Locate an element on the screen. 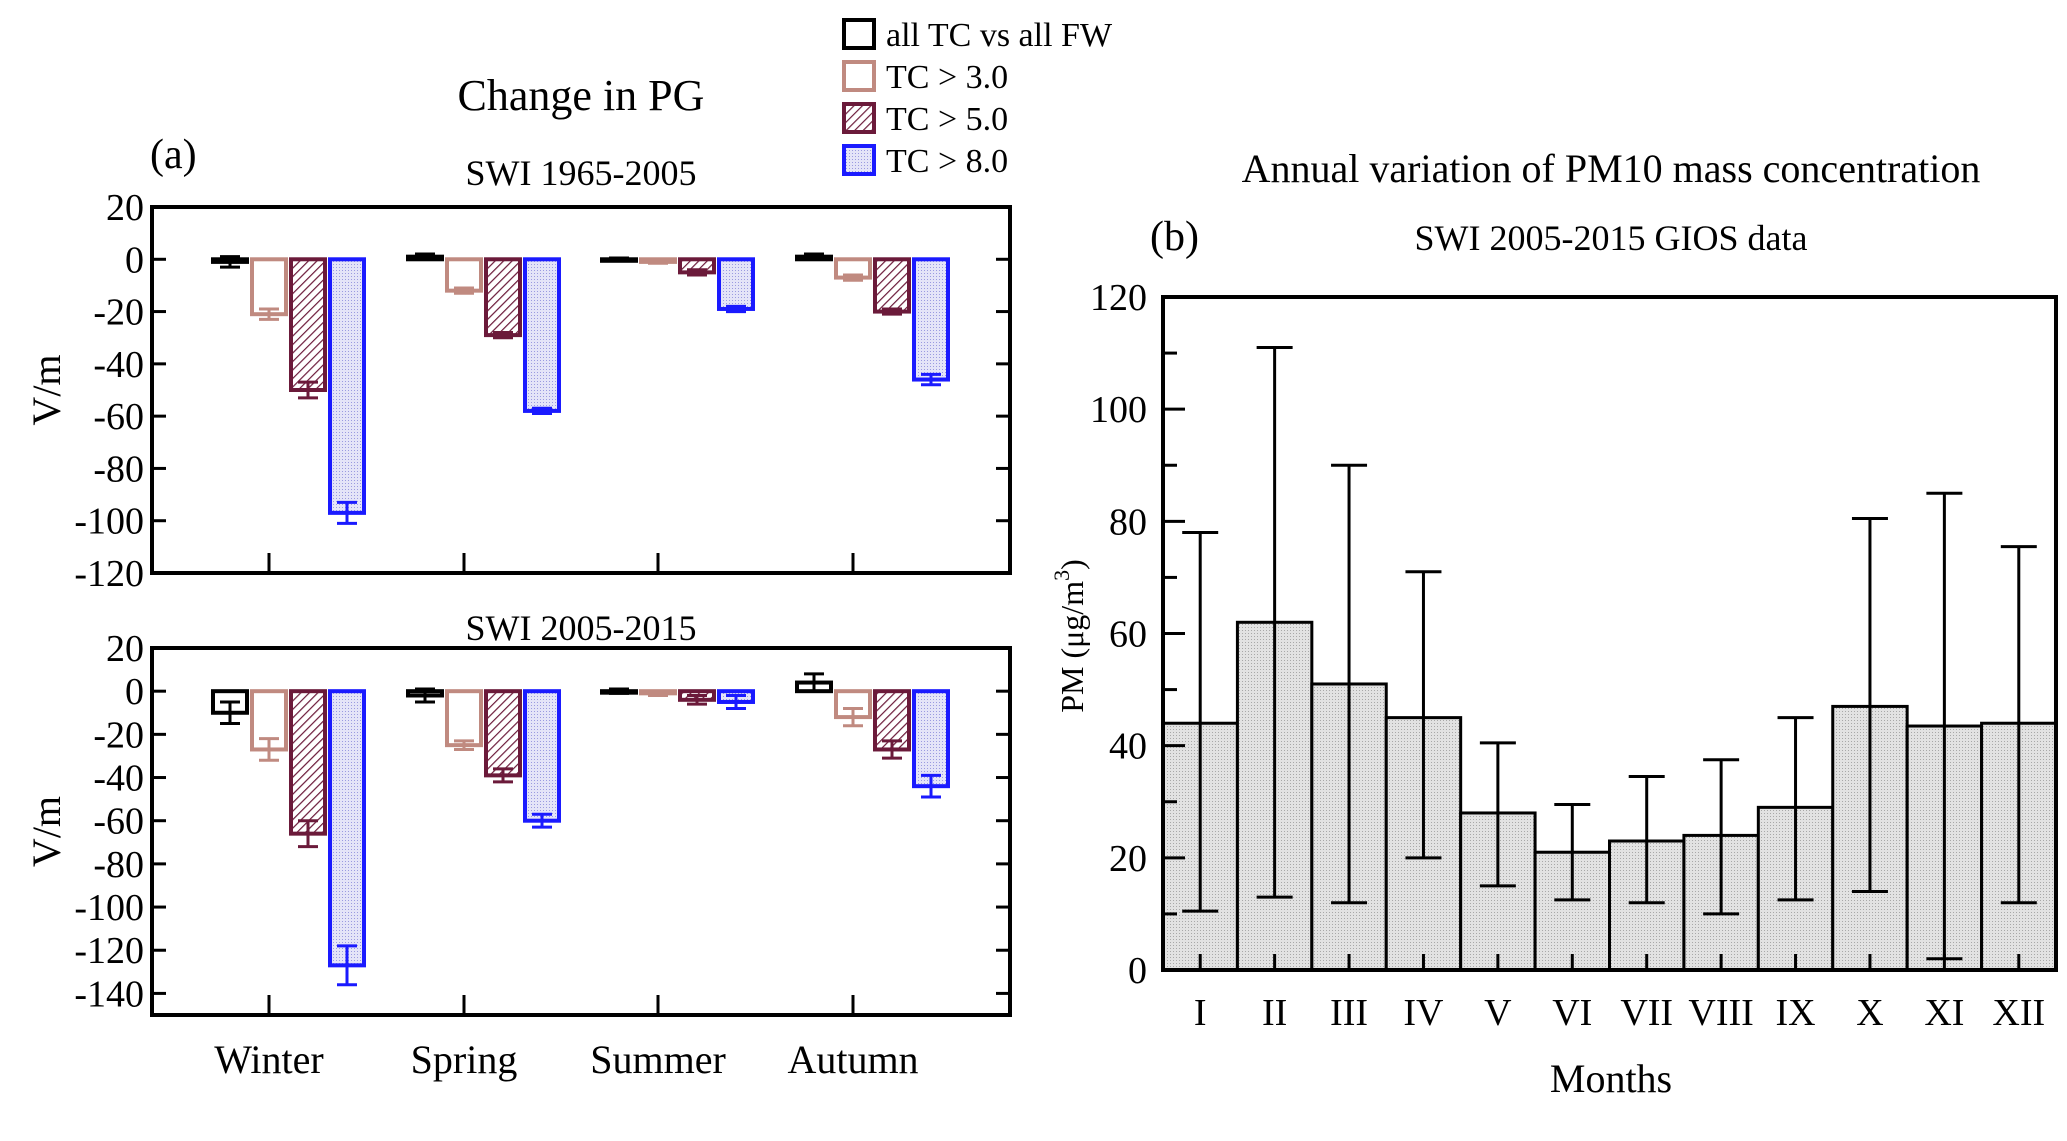 The width and height of the screenshot is (2067, 1141). y-tick-label: 80 is located at coordinates (1128, 522).